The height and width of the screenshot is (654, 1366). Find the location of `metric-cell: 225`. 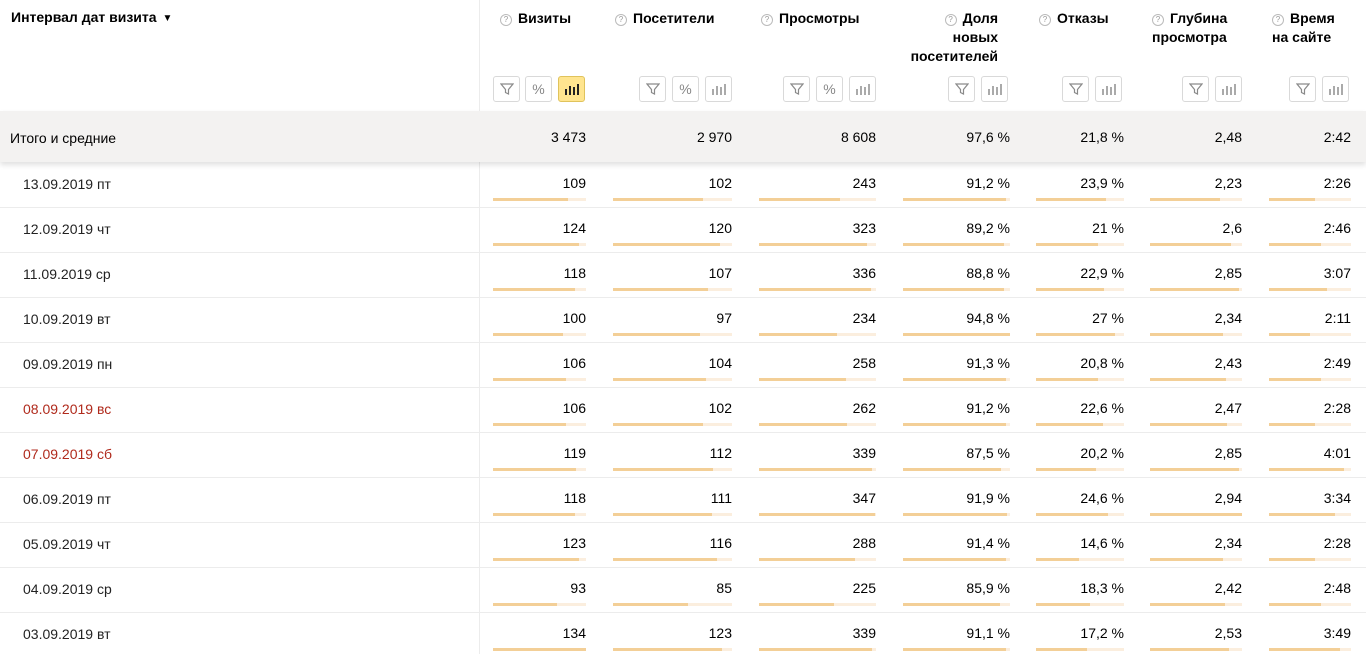

metric-cell: 225 is located at coordinates (817, 590).